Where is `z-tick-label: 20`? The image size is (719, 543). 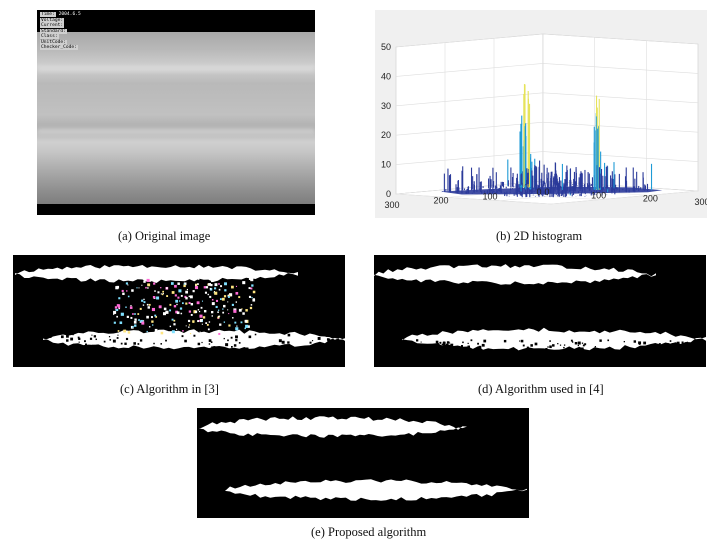
z-tick-label: 20 is located at coordinates (386, 135).